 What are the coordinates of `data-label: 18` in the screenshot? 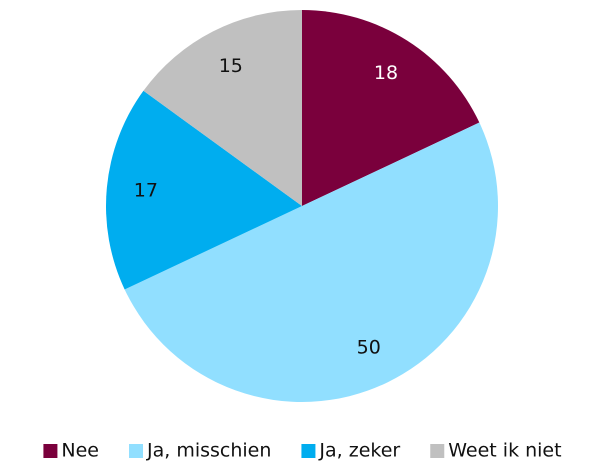 It's located at (386, 73).